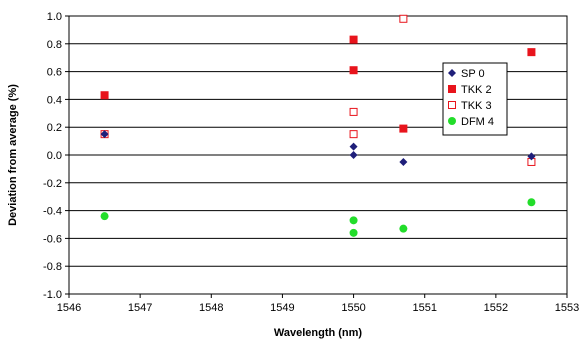  What do you see at coordinates (476, 106) in the screenshot?
I see `legend-label: TKK 3` at bounding box center [476, 106].